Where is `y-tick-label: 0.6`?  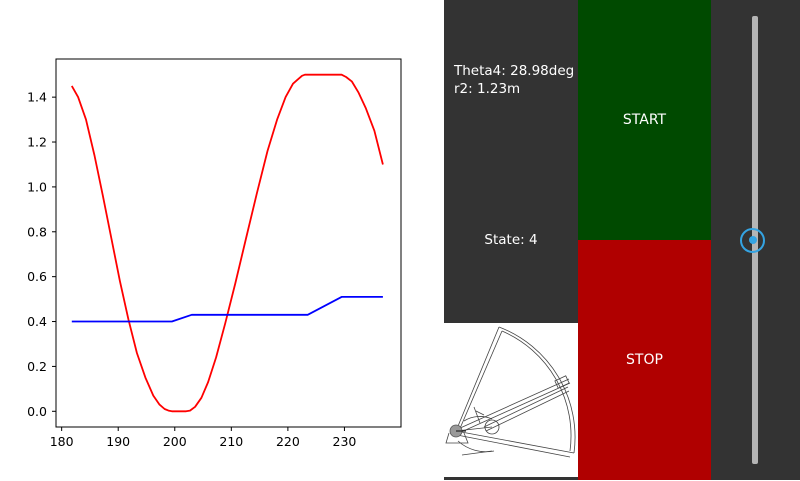 y-tick-label: 0.6 is located at coordinates (37, 276).